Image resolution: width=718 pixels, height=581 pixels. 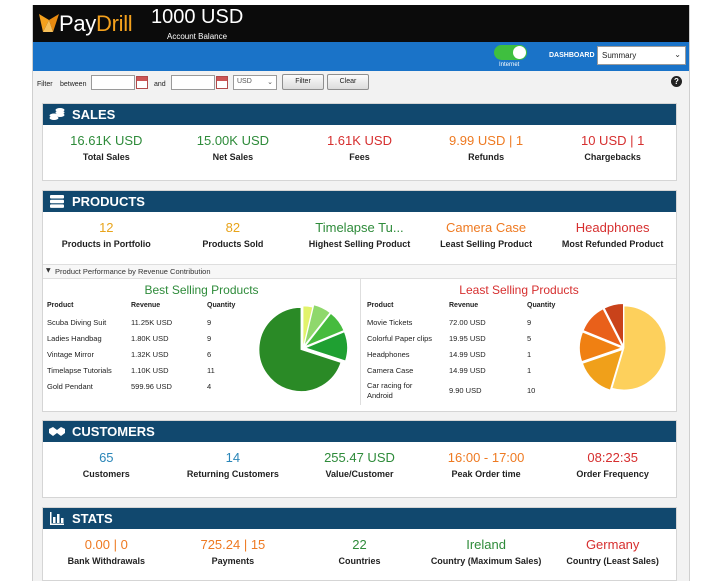 I want to click on date-to-input, so click(x=193, y=82).